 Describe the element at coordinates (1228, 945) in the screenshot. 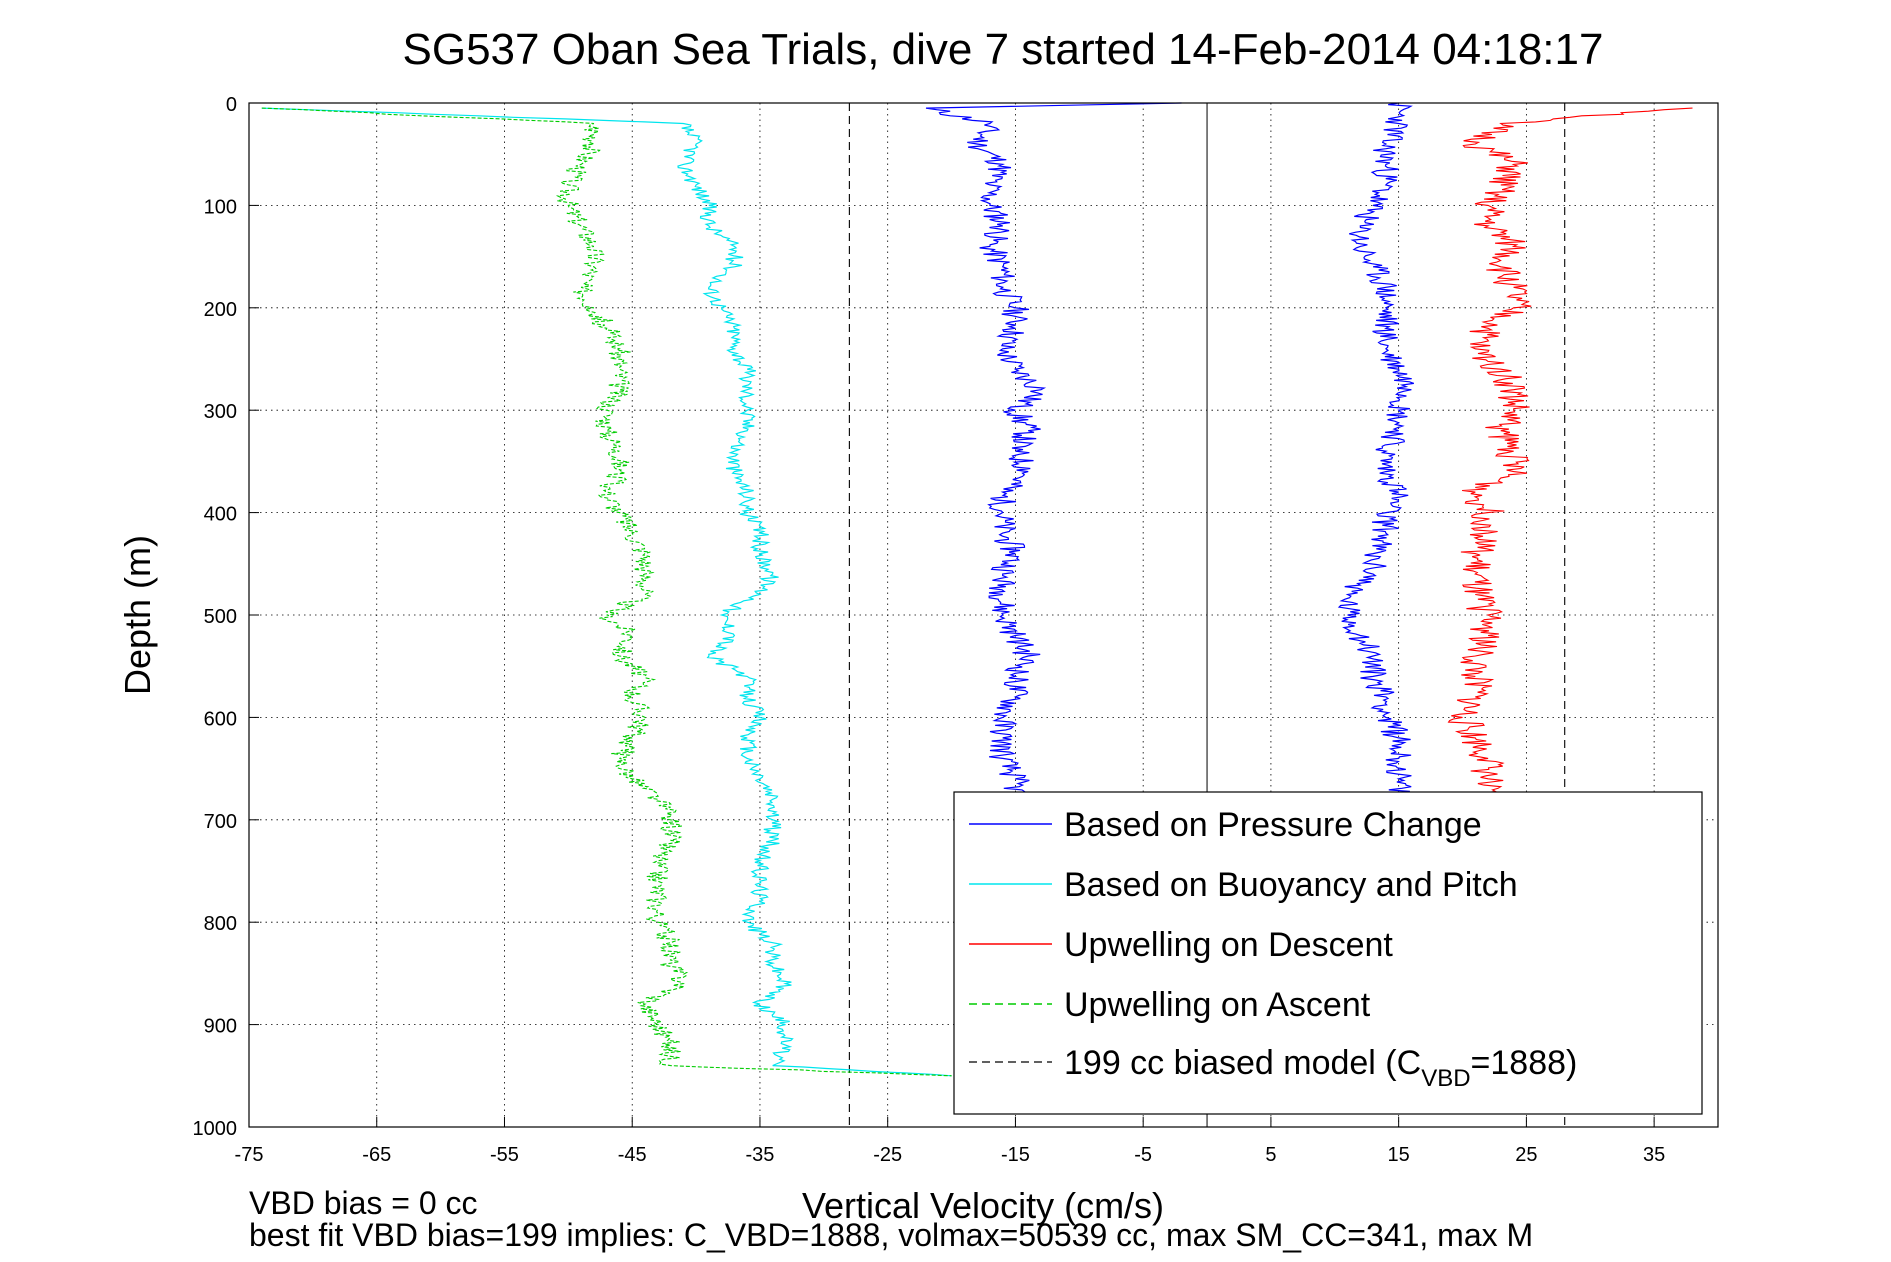

I see `legend-label-upwelling-descent: Upwelling on Descent` at that location.